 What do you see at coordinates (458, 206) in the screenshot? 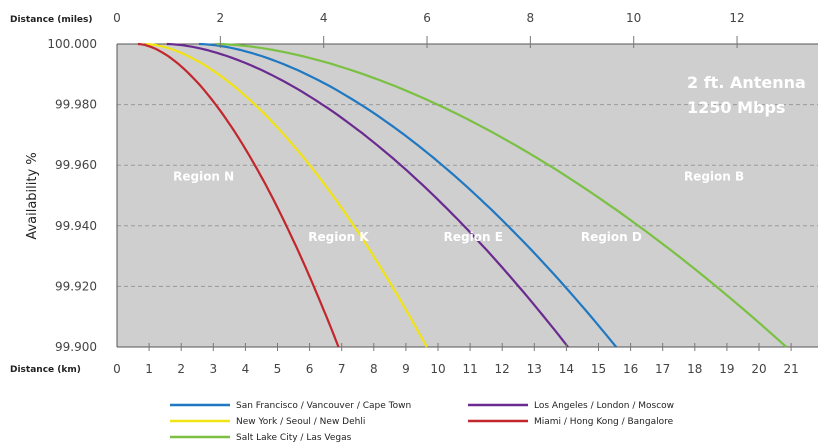
I see `region-labels: Region N Region K Region E Region D Region B` at bounding box center [458, 206].